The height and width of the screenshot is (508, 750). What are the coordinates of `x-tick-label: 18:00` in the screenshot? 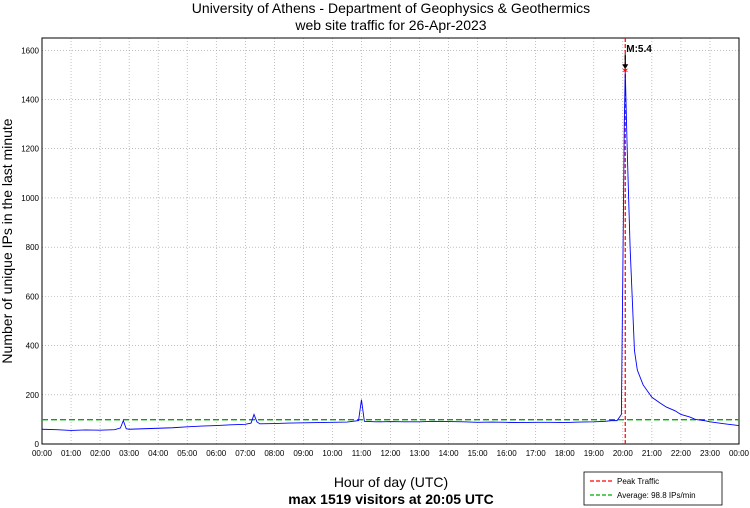 It's located at (565, 453).